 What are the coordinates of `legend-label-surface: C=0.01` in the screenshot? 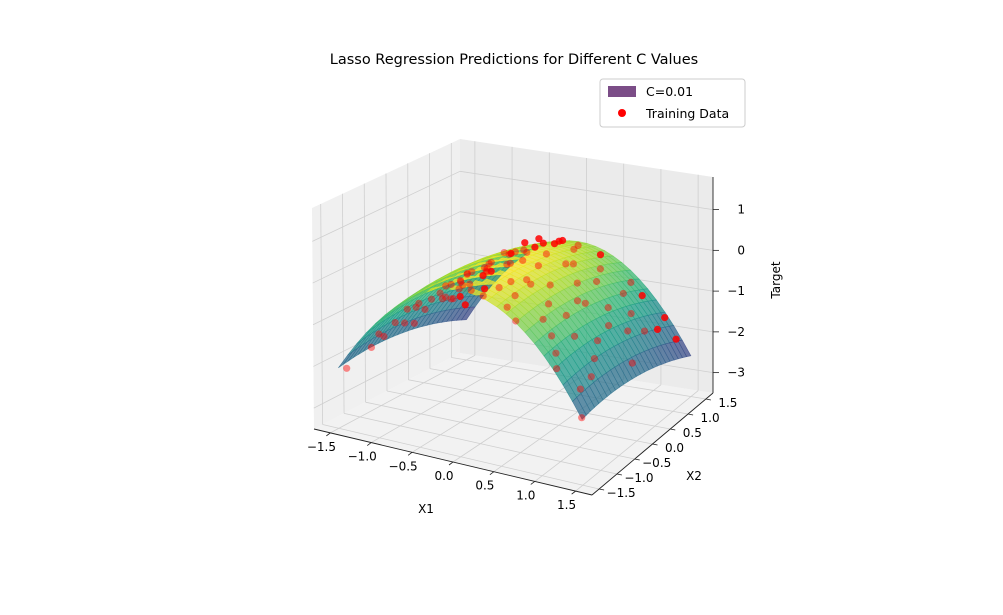 It's located at (669, 91).